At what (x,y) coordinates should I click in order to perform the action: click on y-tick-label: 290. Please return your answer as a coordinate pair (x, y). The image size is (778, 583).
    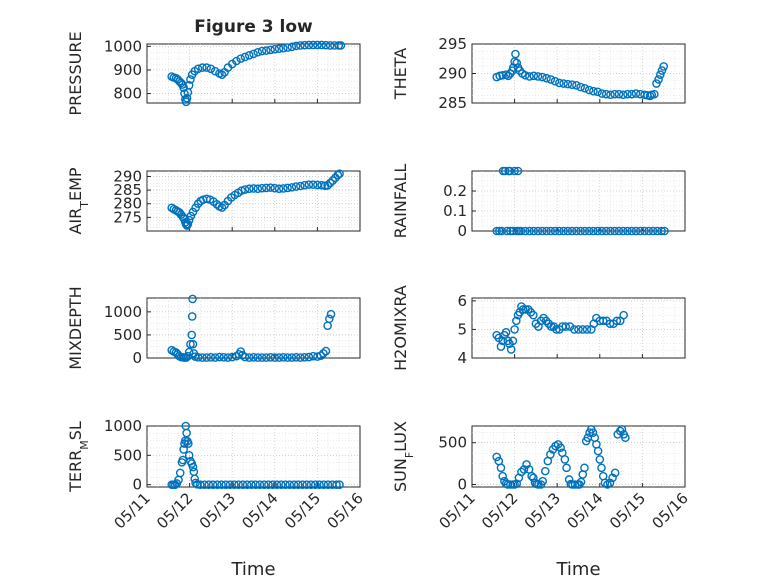
    Looking at the image, I should click on (127, 176).